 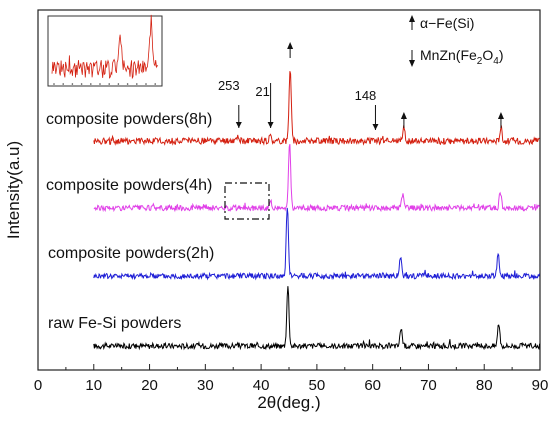 I want to click on x-tick-label: 60, so click(x=372, y=385).